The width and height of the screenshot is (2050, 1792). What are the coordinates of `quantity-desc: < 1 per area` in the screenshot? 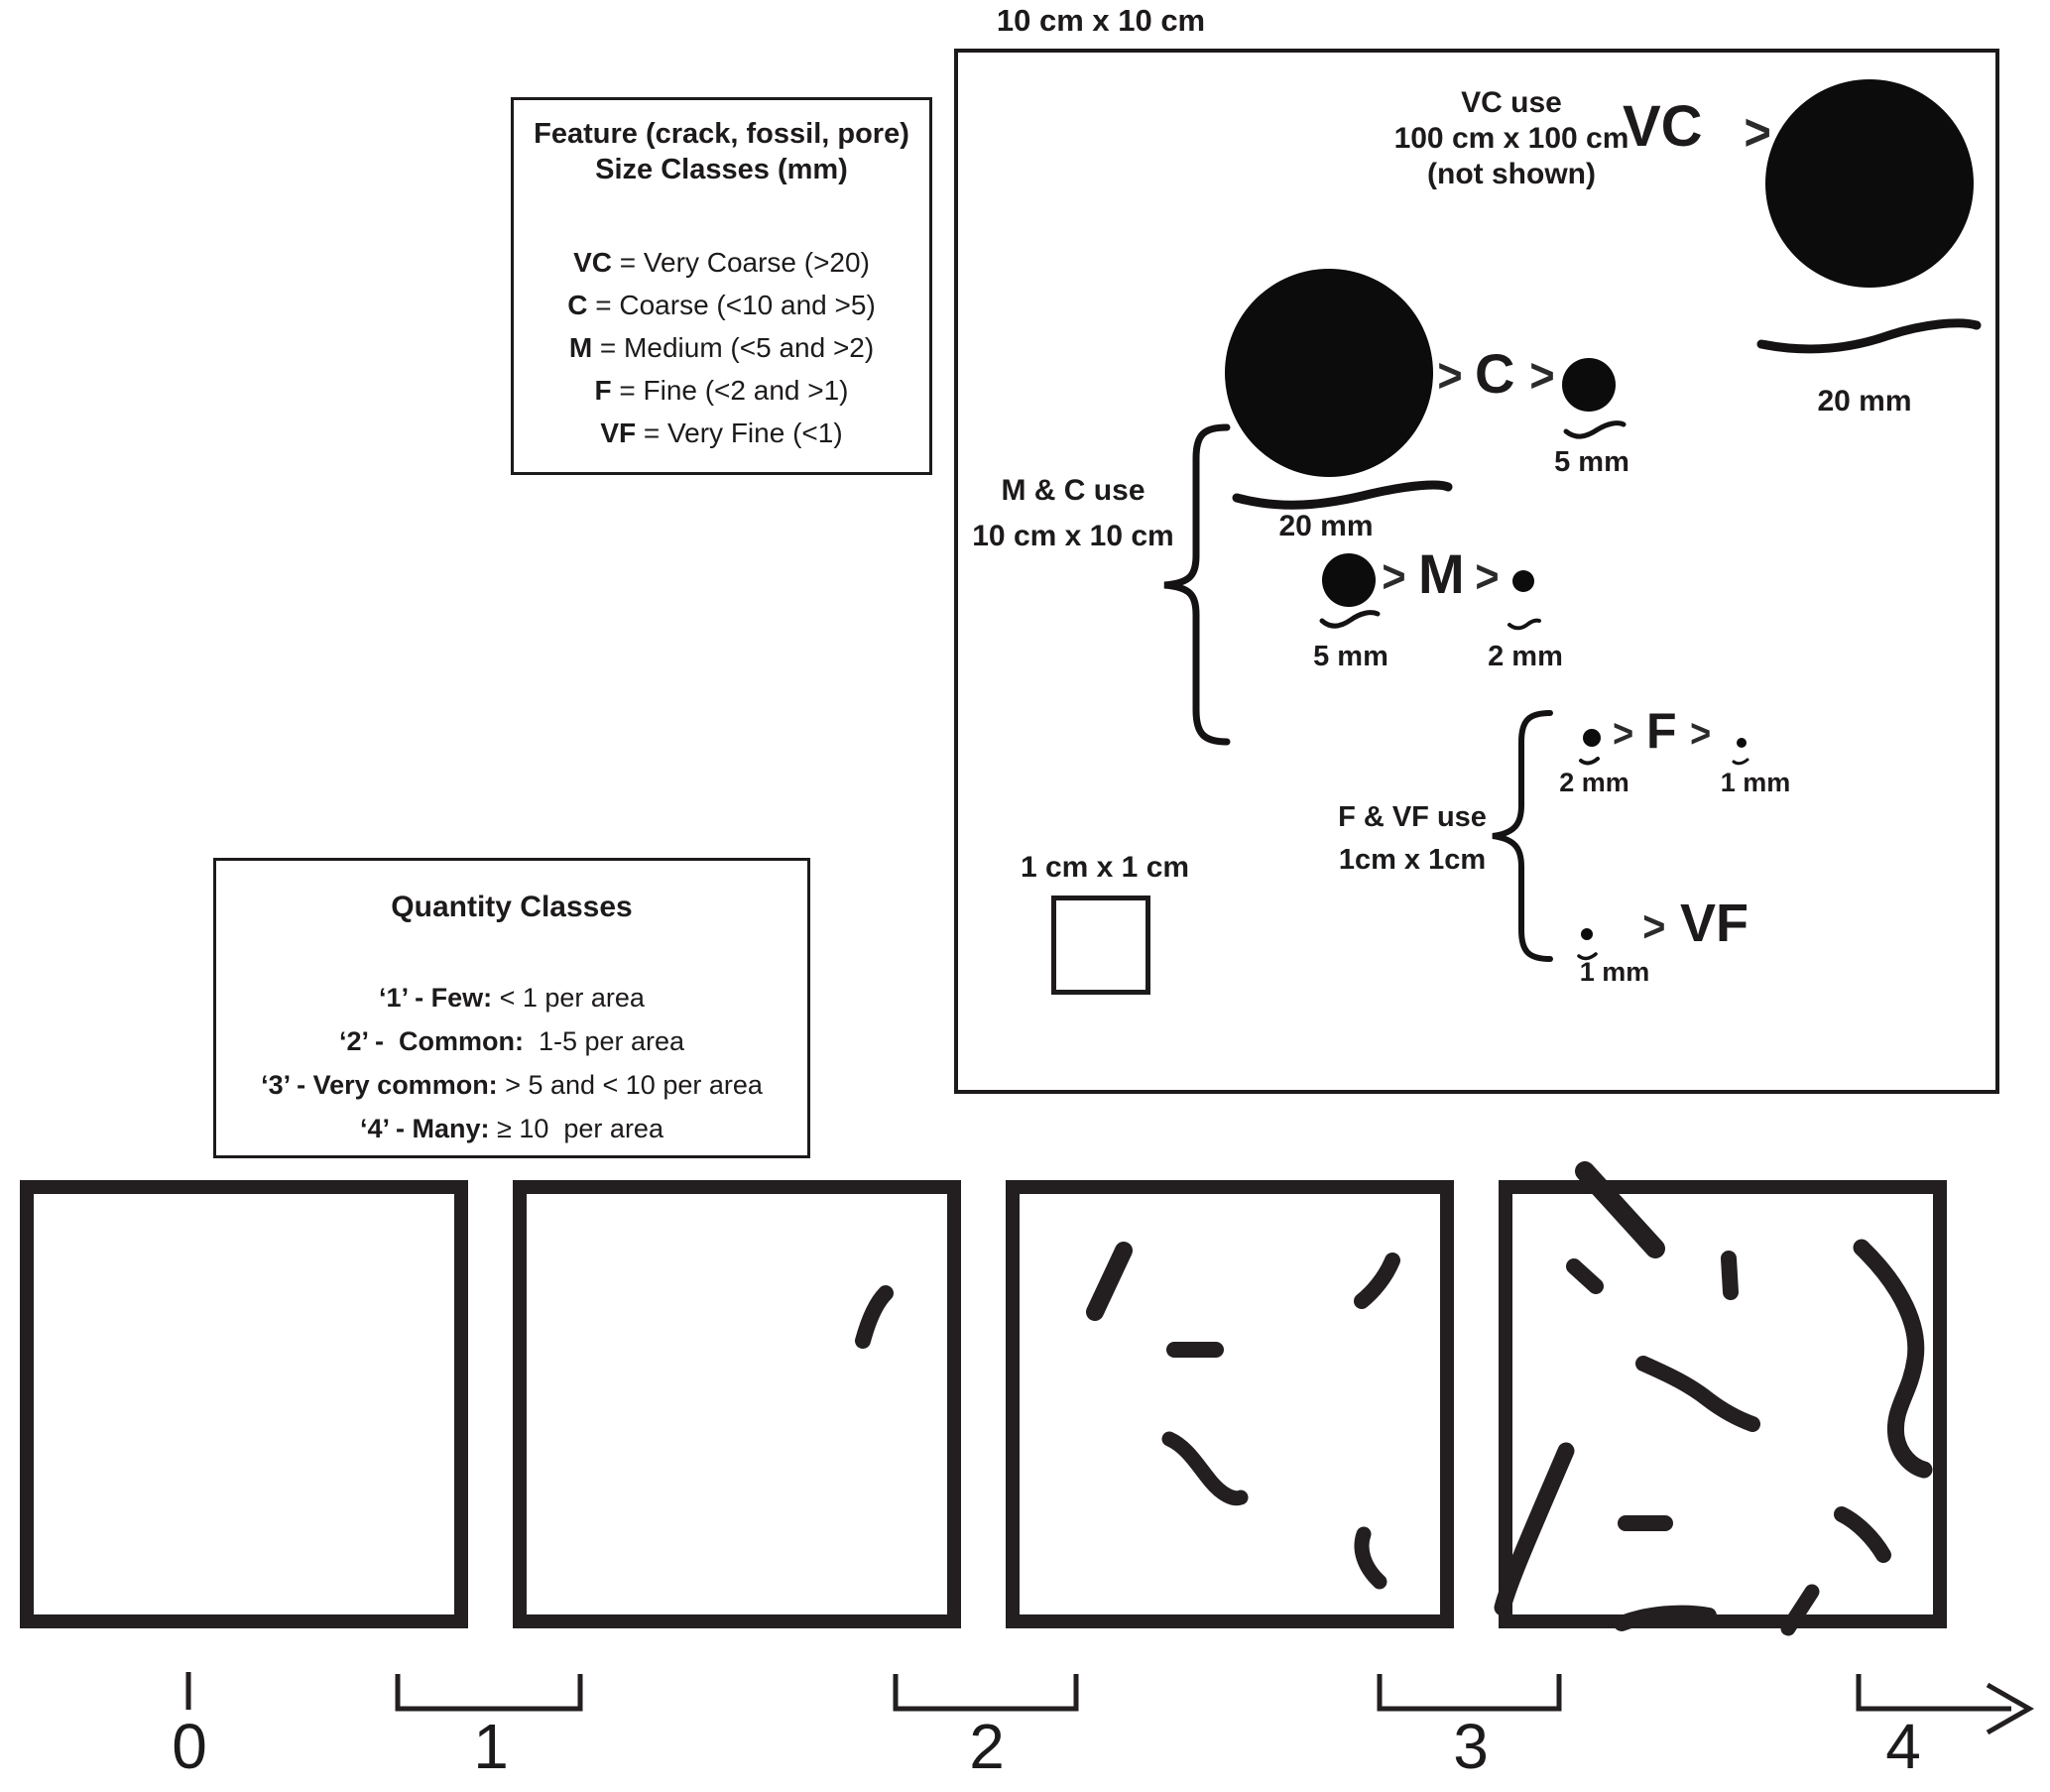 It's located at (568, 998).